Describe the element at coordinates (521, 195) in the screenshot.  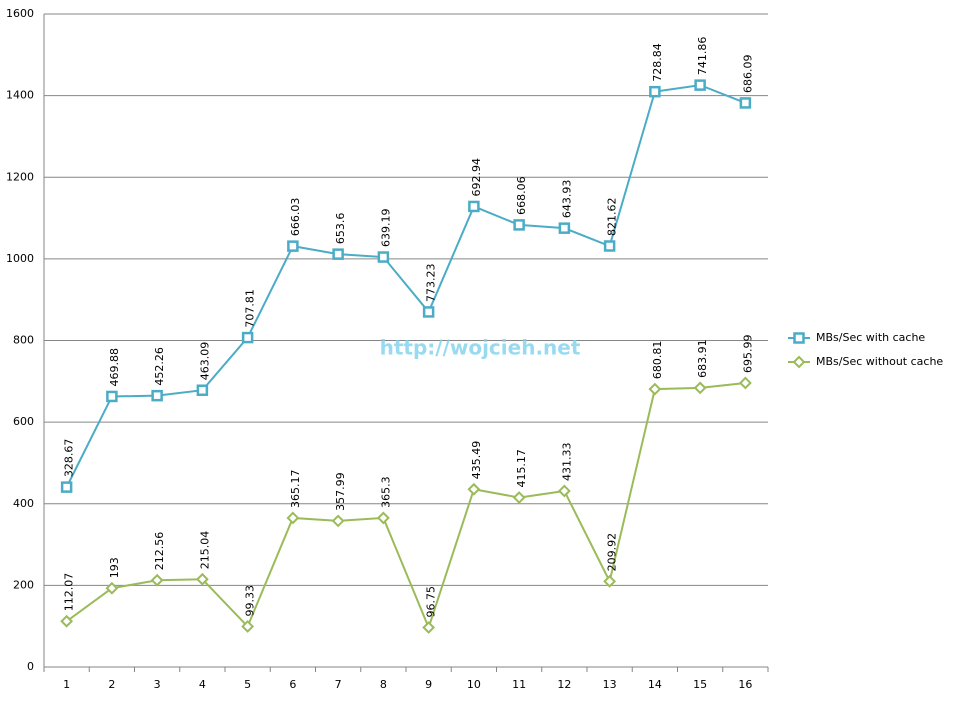
I see `data-label: 668.06` at that location.